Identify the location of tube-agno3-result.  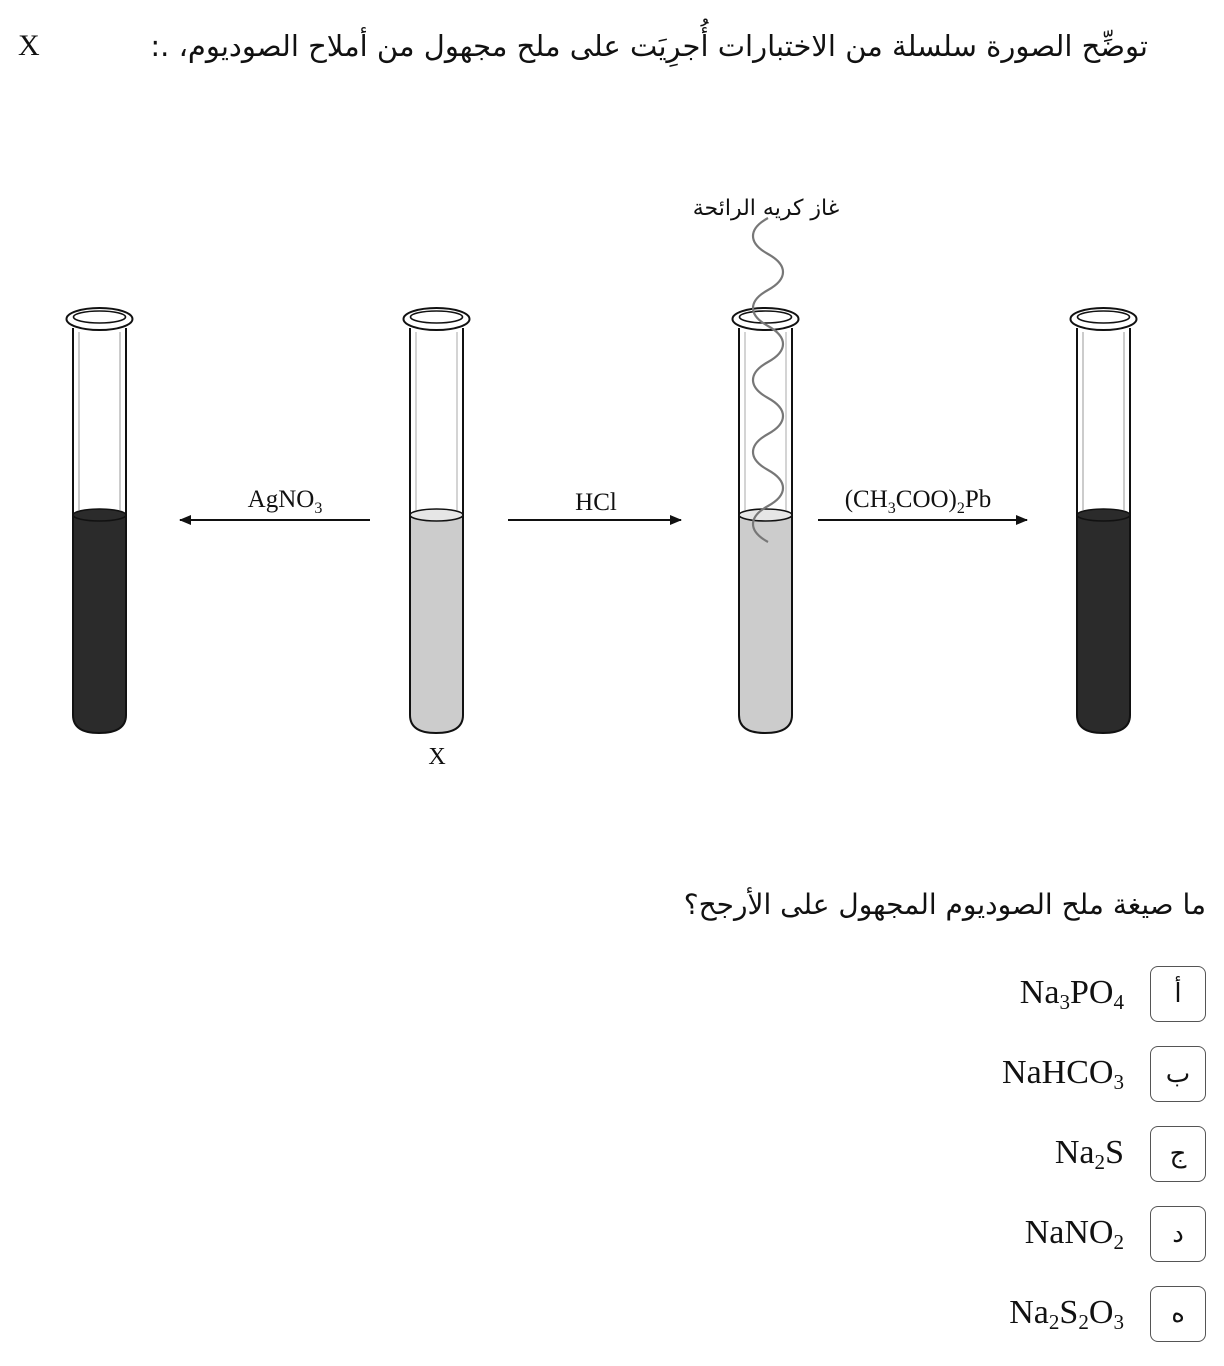
(99, 521).